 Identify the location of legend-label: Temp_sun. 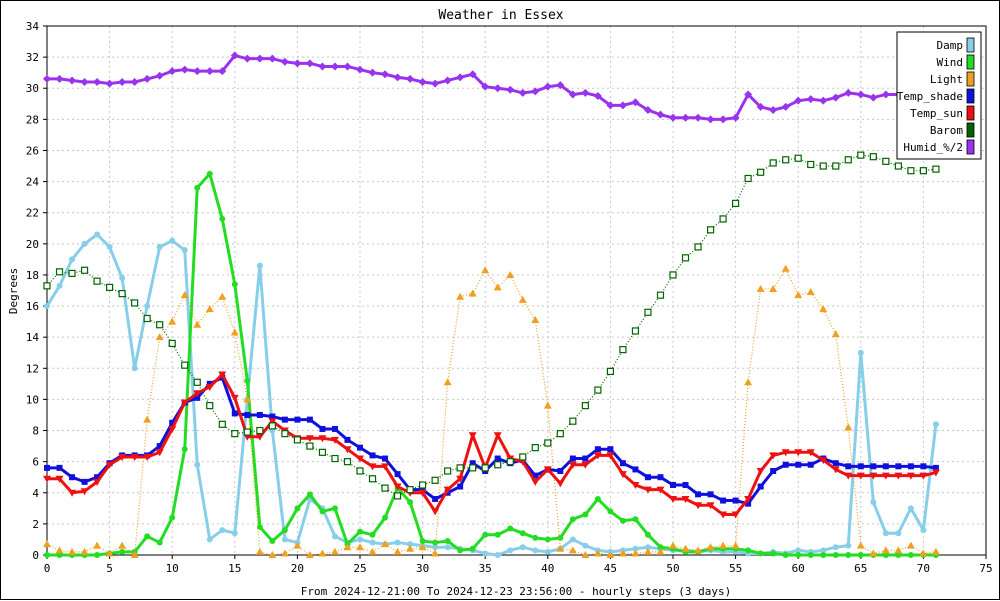
(936, 113).